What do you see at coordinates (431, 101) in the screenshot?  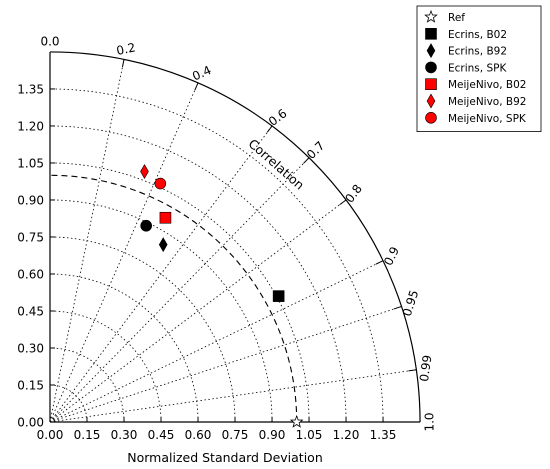 I see `legend-marker-meijenivo-b92` at bounding box center [431, 101].